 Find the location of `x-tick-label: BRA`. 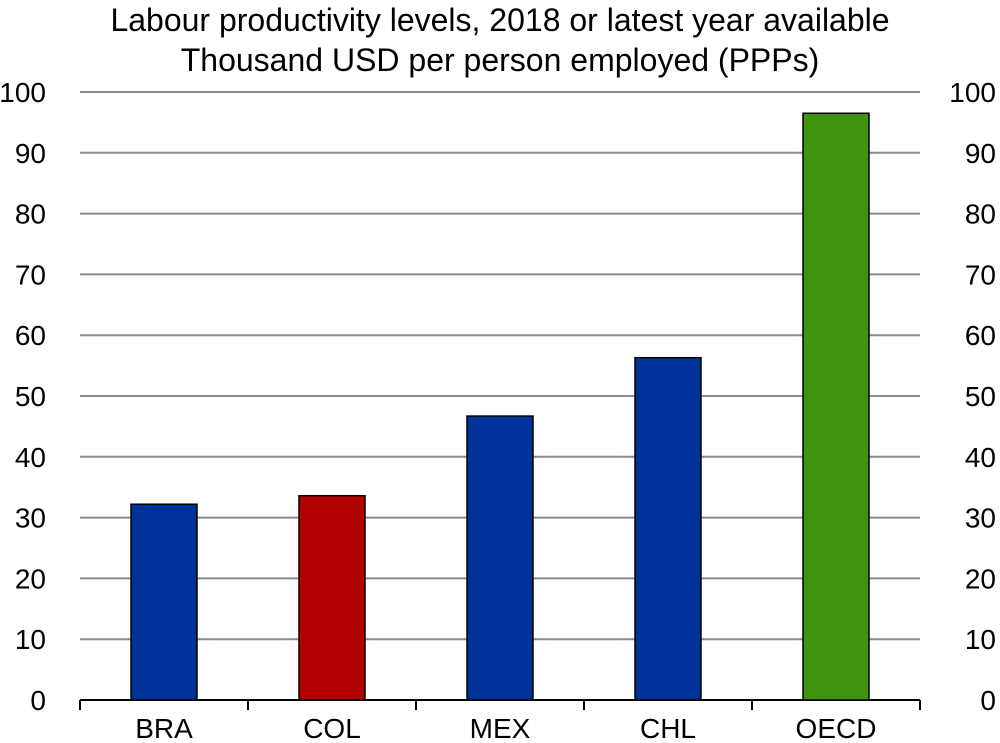

x-tick-label: BRA is located at coordinates (164, 728).